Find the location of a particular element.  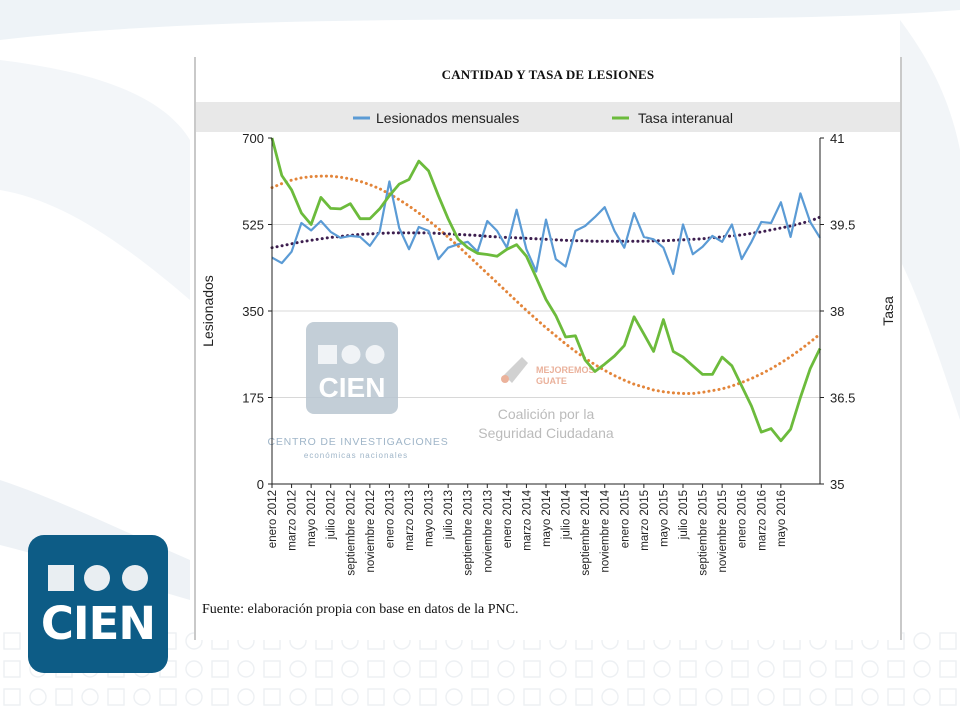

x-tick-label: enero 2016 is located at coordinates (743, 519).